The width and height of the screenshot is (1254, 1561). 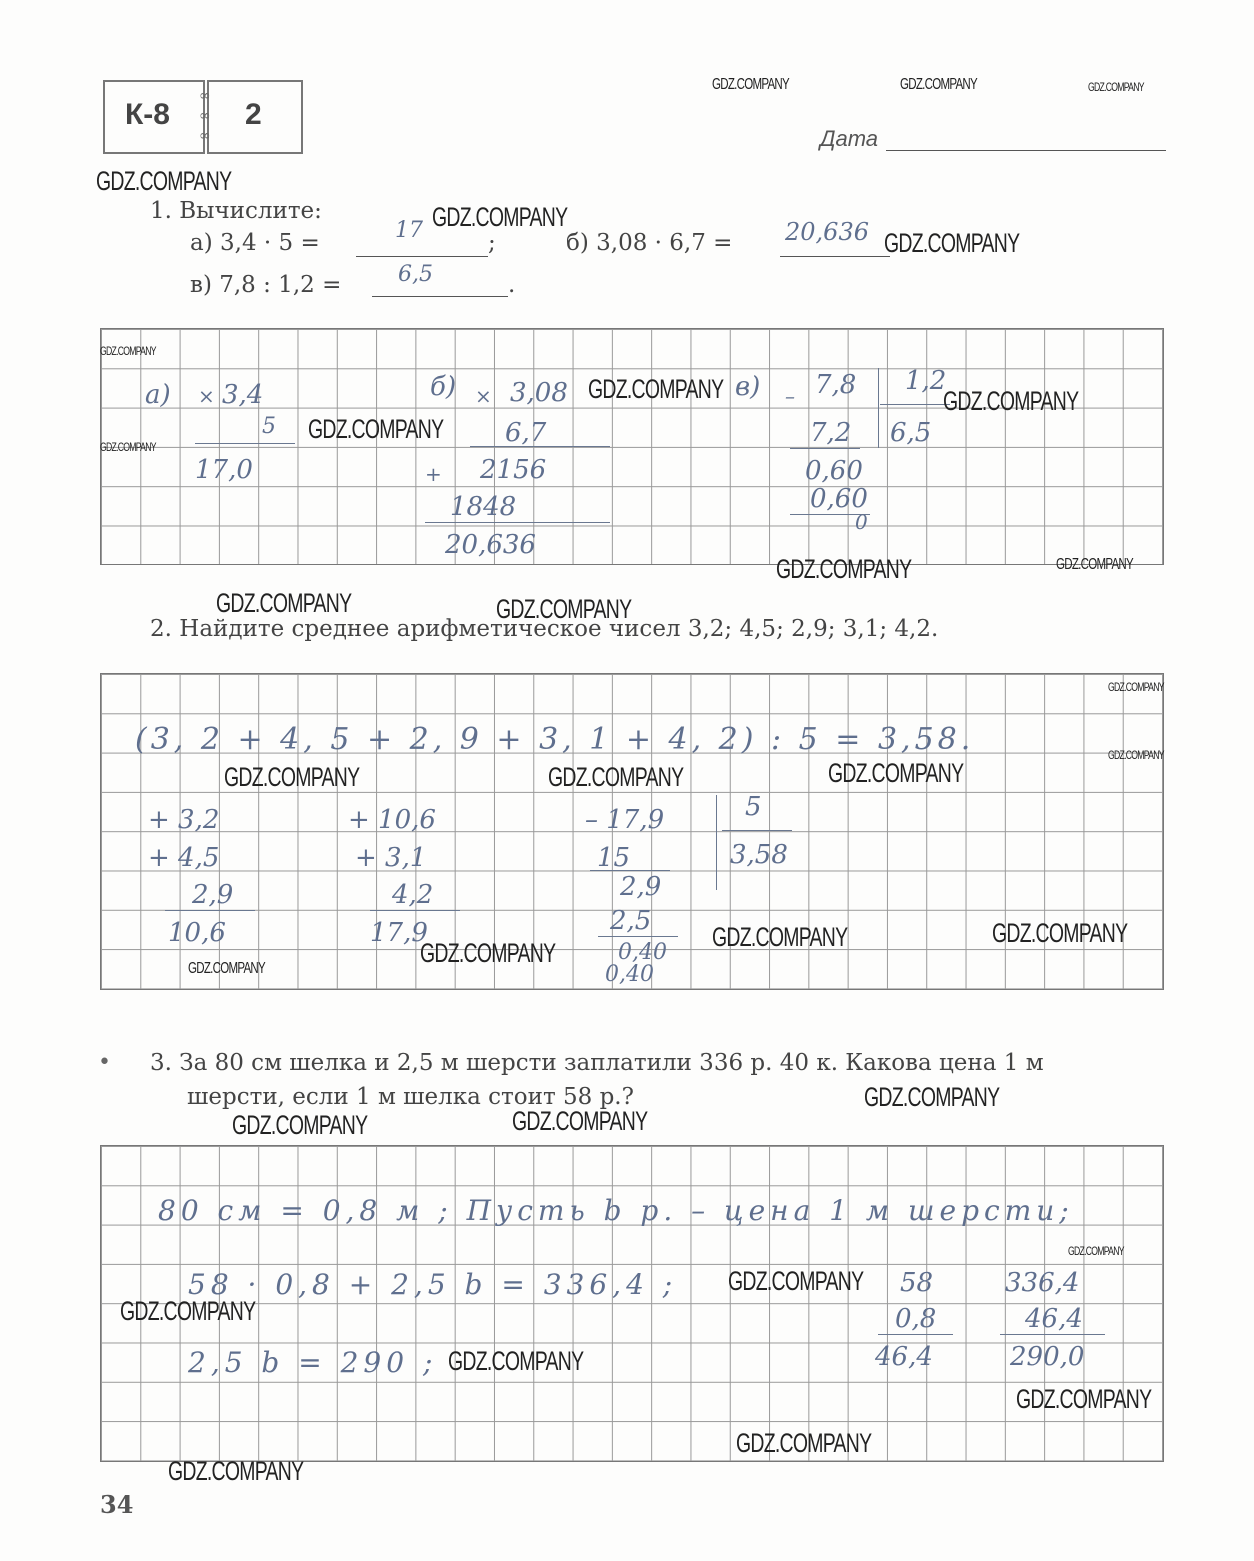 What do you see at coordinates (1026, 139) in the screenshot?
I see `date-field` at bounding box center [1026, 139].